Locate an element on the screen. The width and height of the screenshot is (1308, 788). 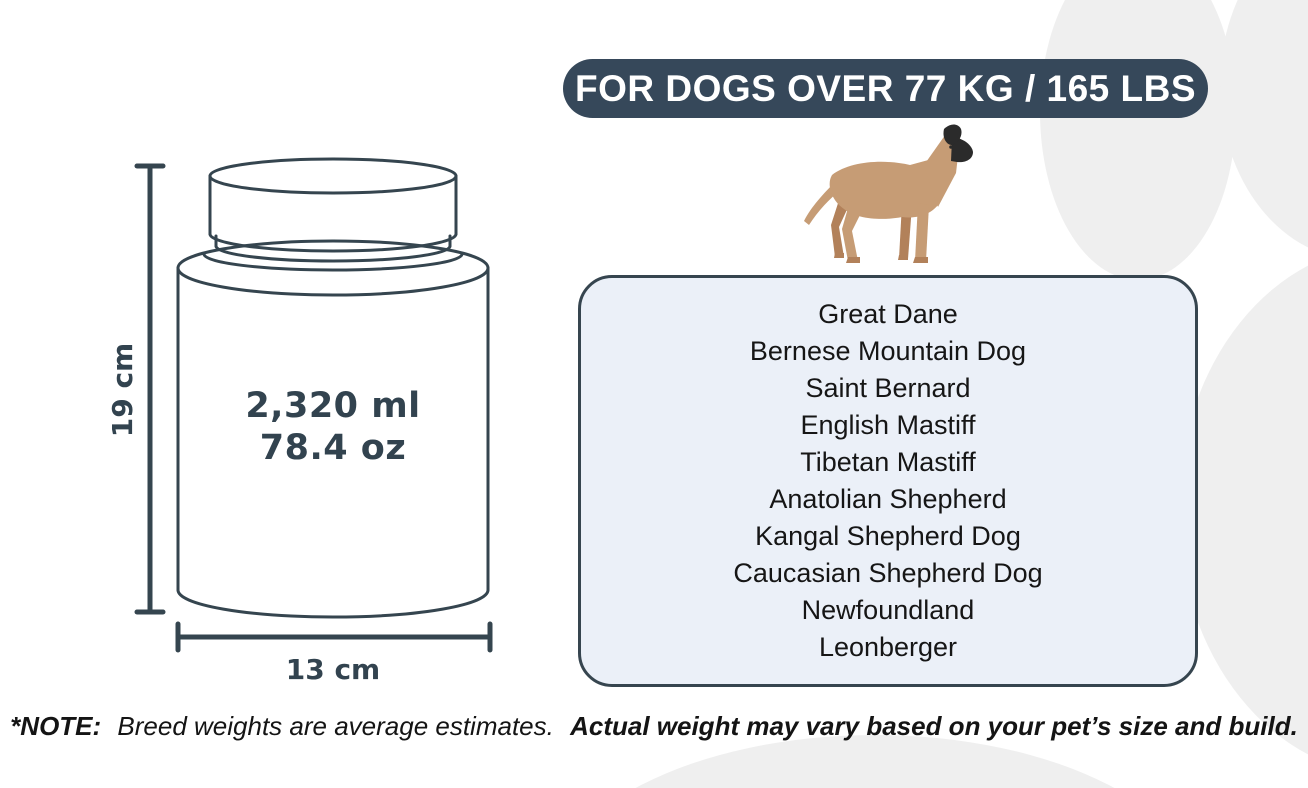
breed-item: Leonberger is located at coordinates (888, 647).